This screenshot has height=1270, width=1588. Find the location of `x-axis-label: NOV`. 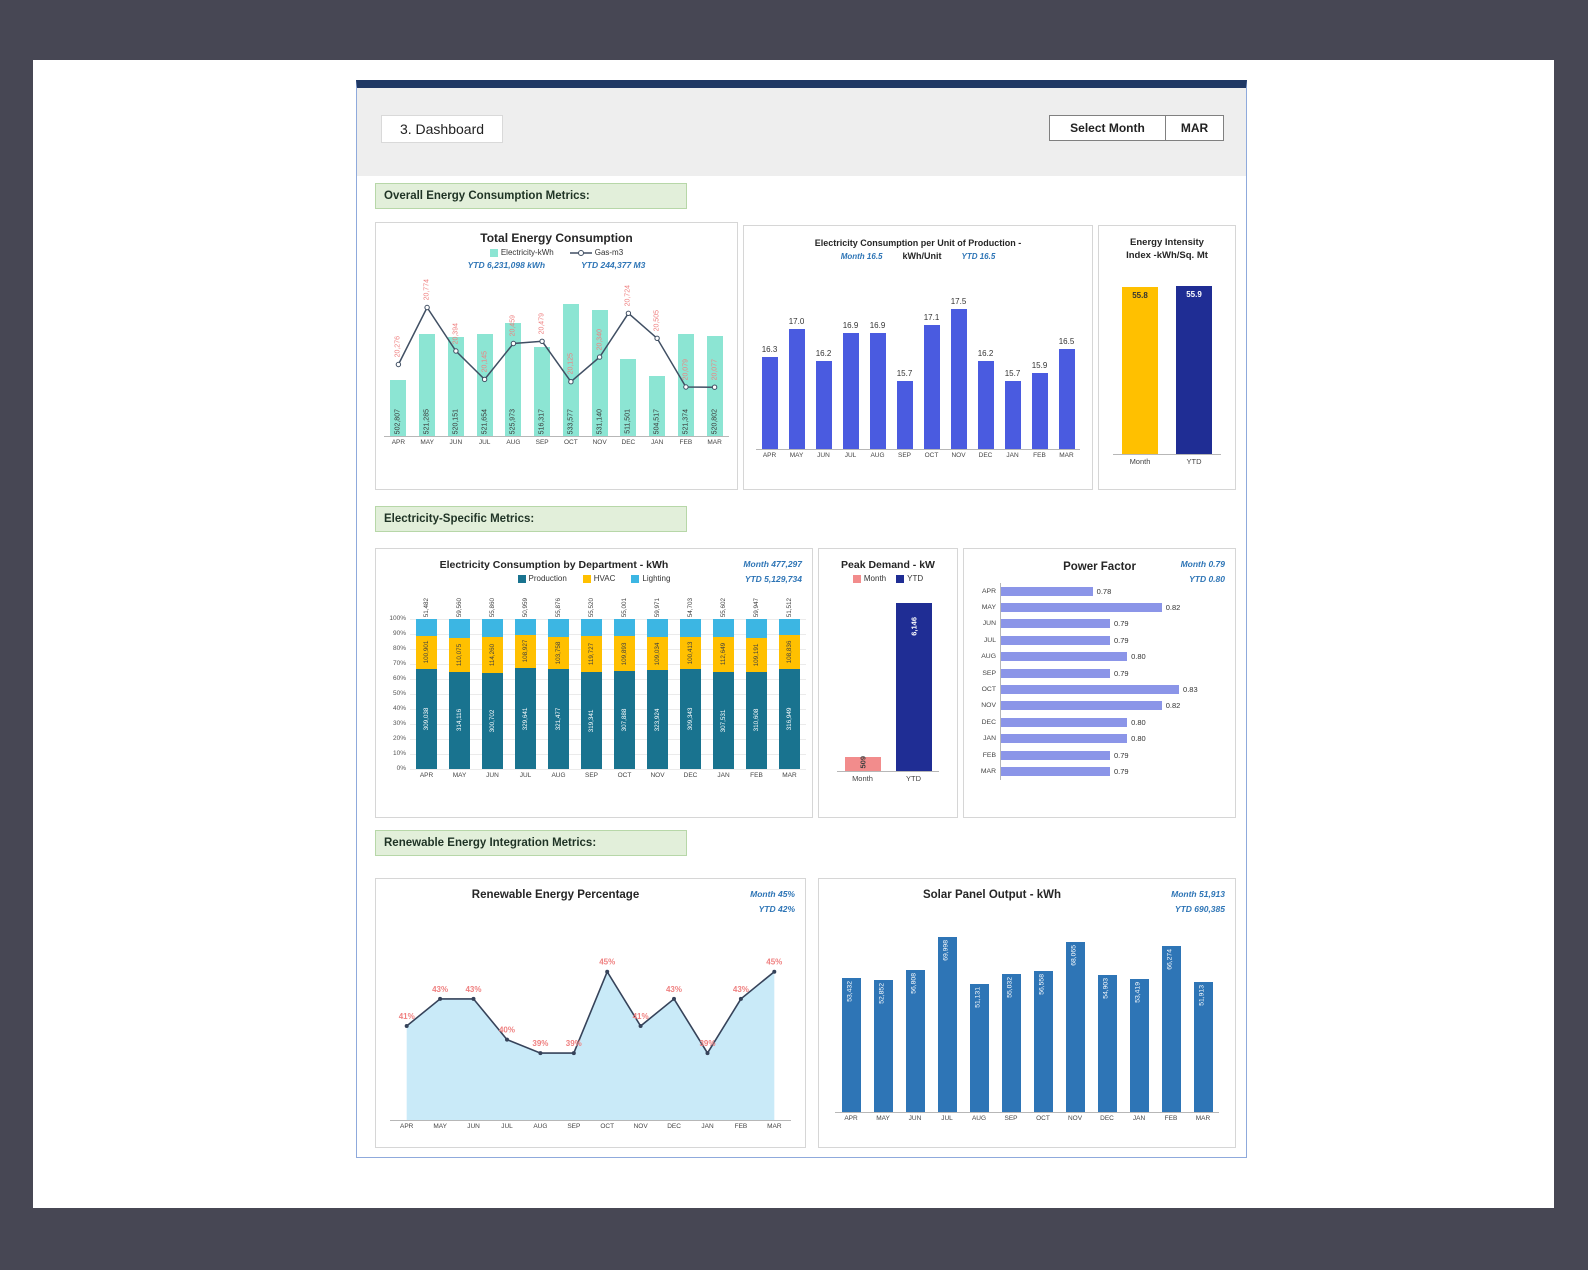

x-axis-label: NOV is located at coordinates (640, 1126).